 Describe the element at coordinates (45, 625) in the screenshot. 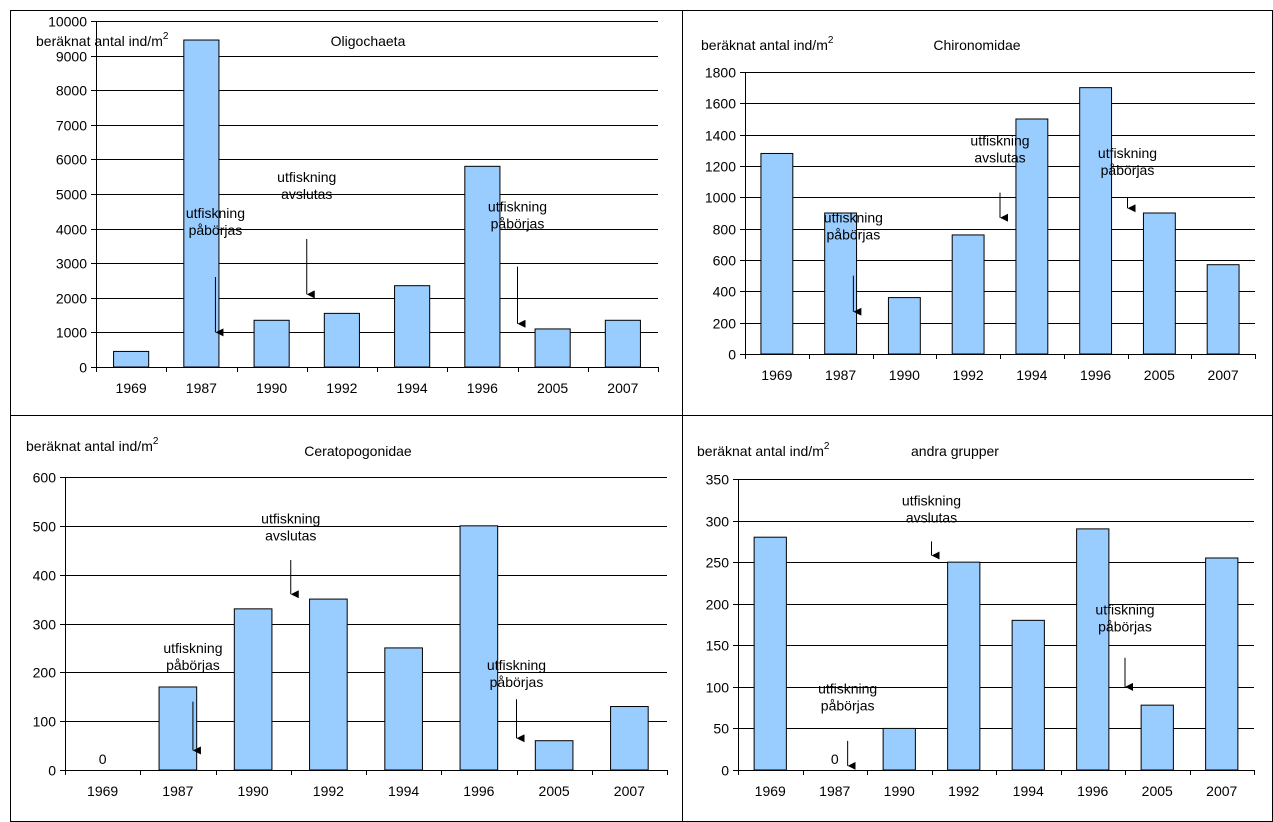

I see `y-tick-label: 300` at that location.